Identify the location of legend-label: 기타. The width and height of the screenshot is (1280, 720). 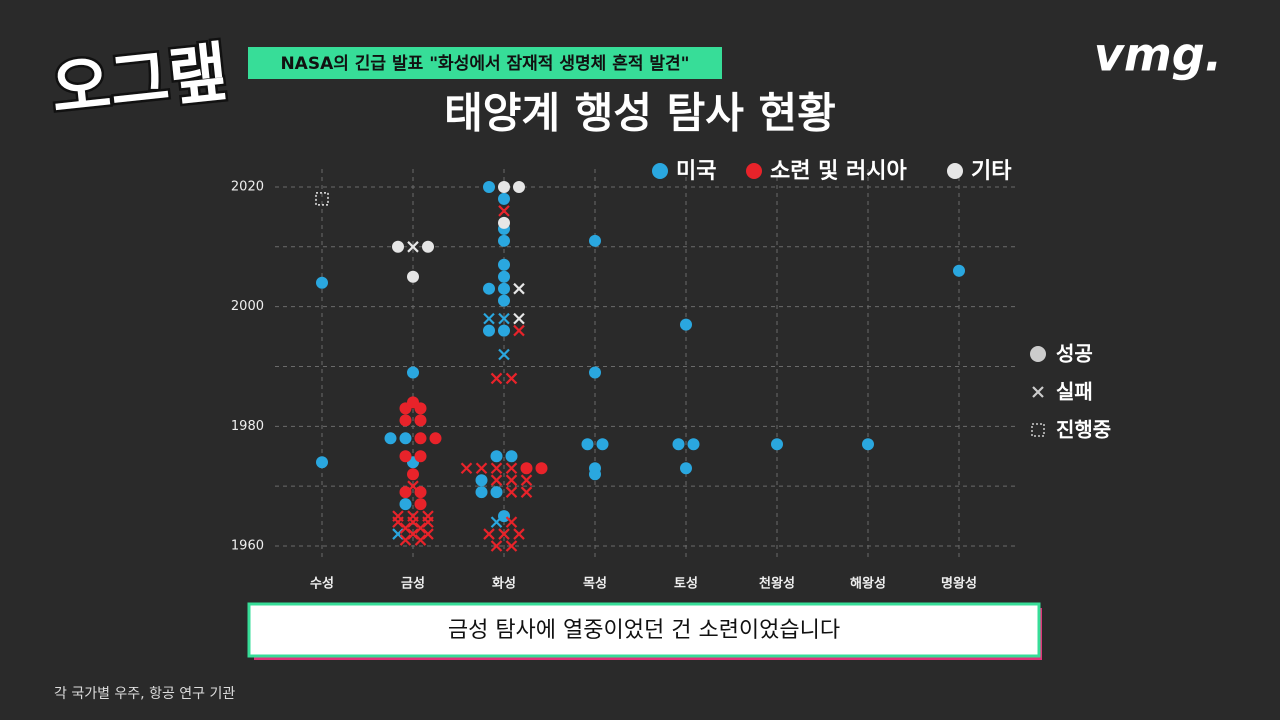
(991, 171).